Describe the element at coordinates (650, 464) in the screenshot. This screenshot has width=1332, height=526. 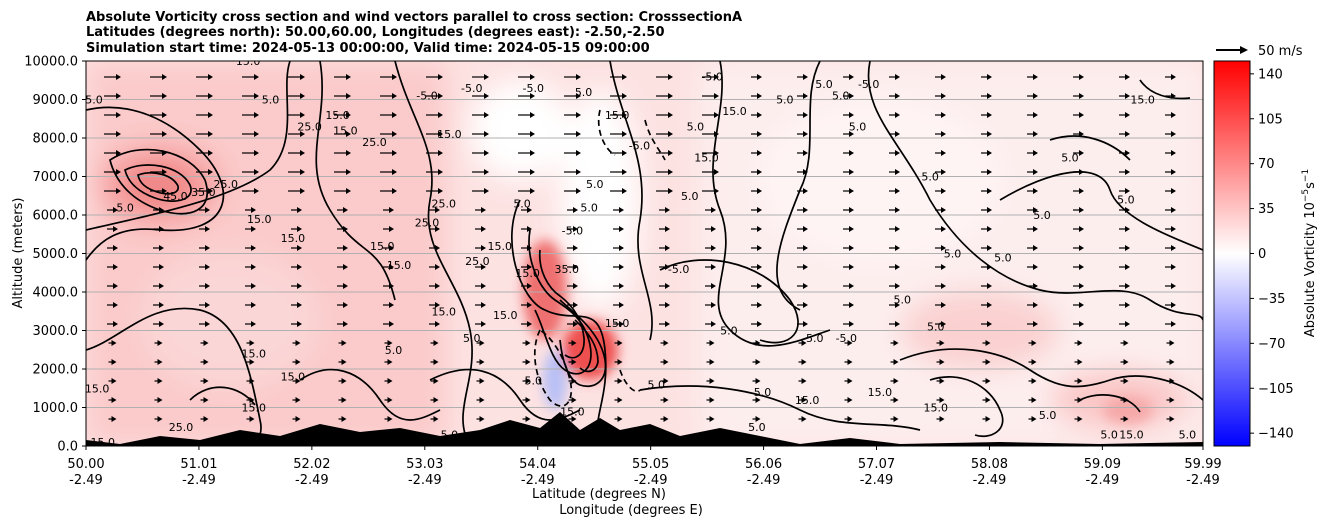
I see `x-tick-label-lat: 55.05` at that location.